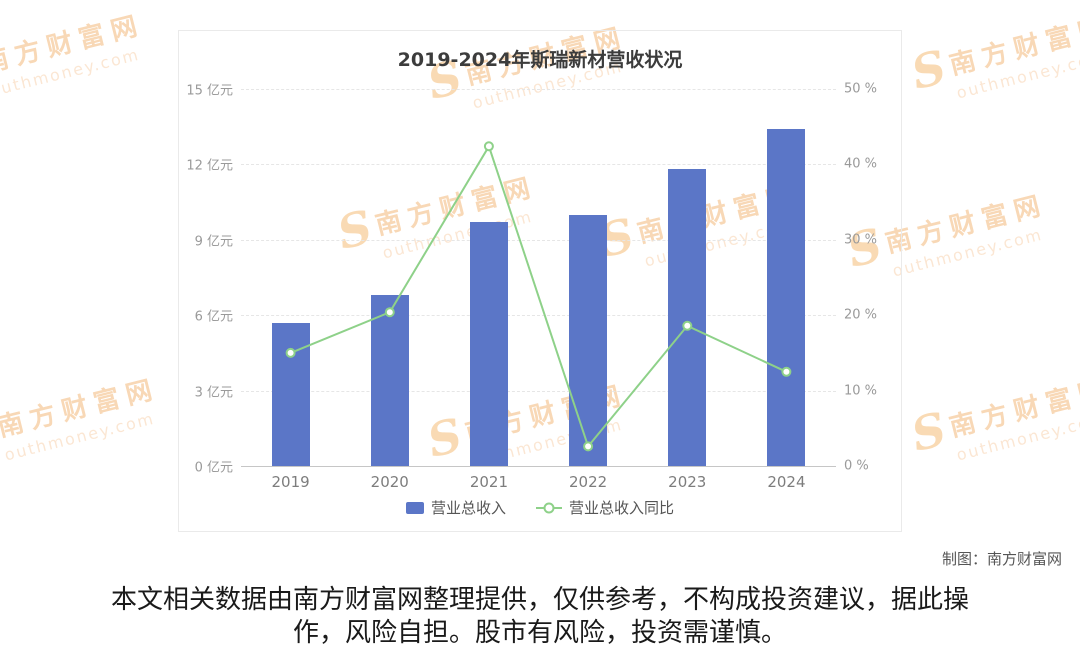  What do you see at coordinates (538, 482) in the screenshot?
I see `x-axis: 2019 2020 2021 2022 2023 2024` at bounding box center [538, 482].